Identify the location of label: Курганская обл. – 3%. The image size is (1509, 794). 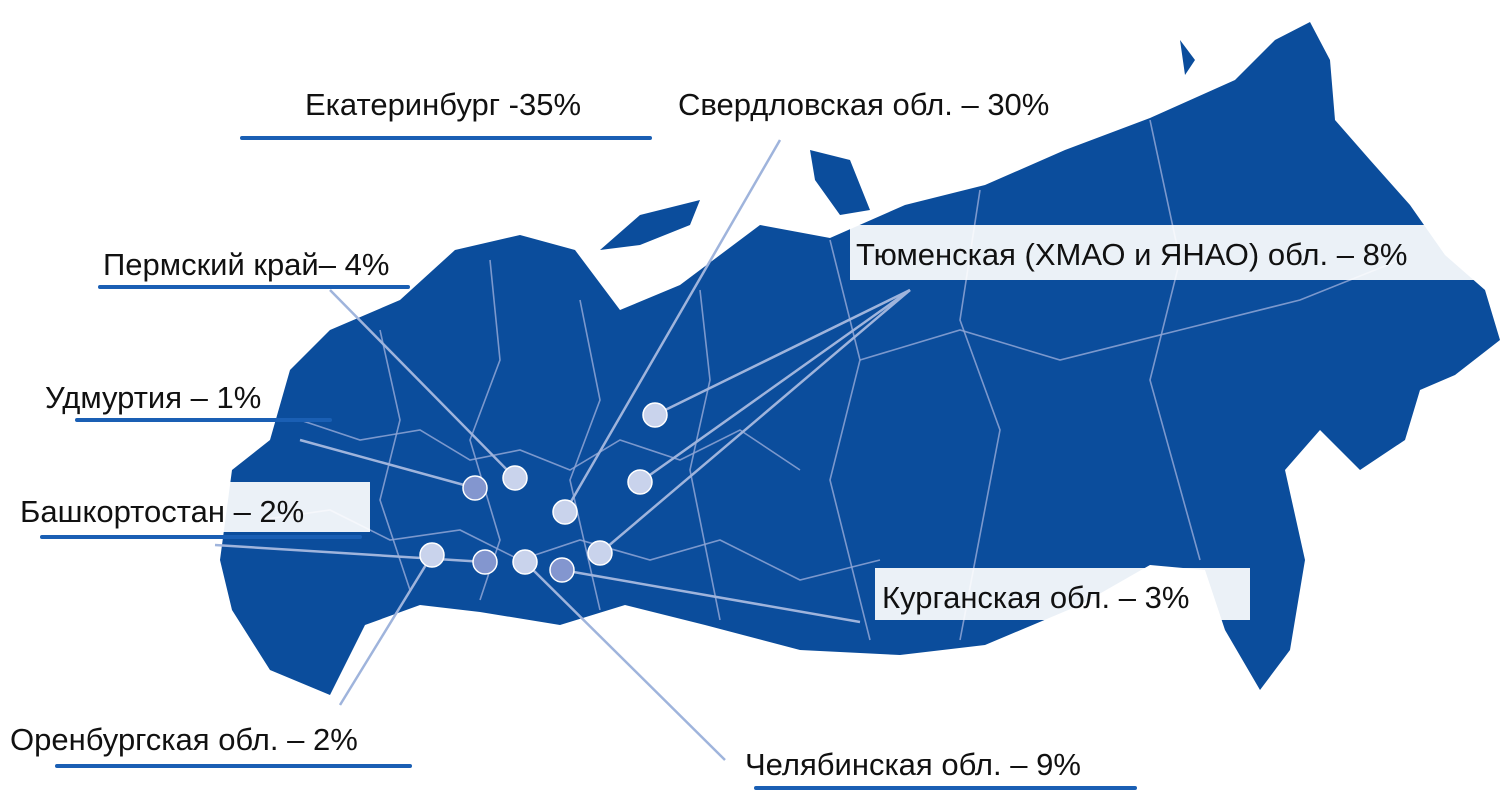
(1035, 597).